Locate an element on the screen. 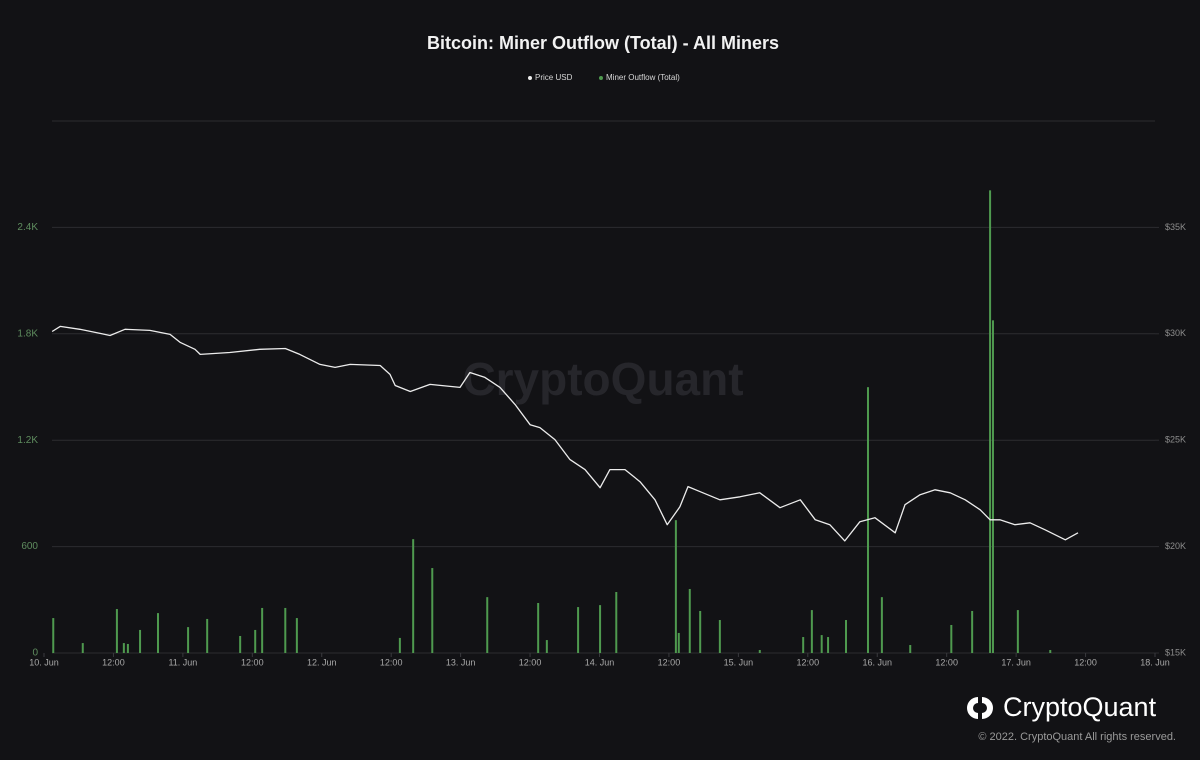 This screenshot has height=760, width=1200. x-tick-label: 11. Jun is located at coordinates (182, 662).